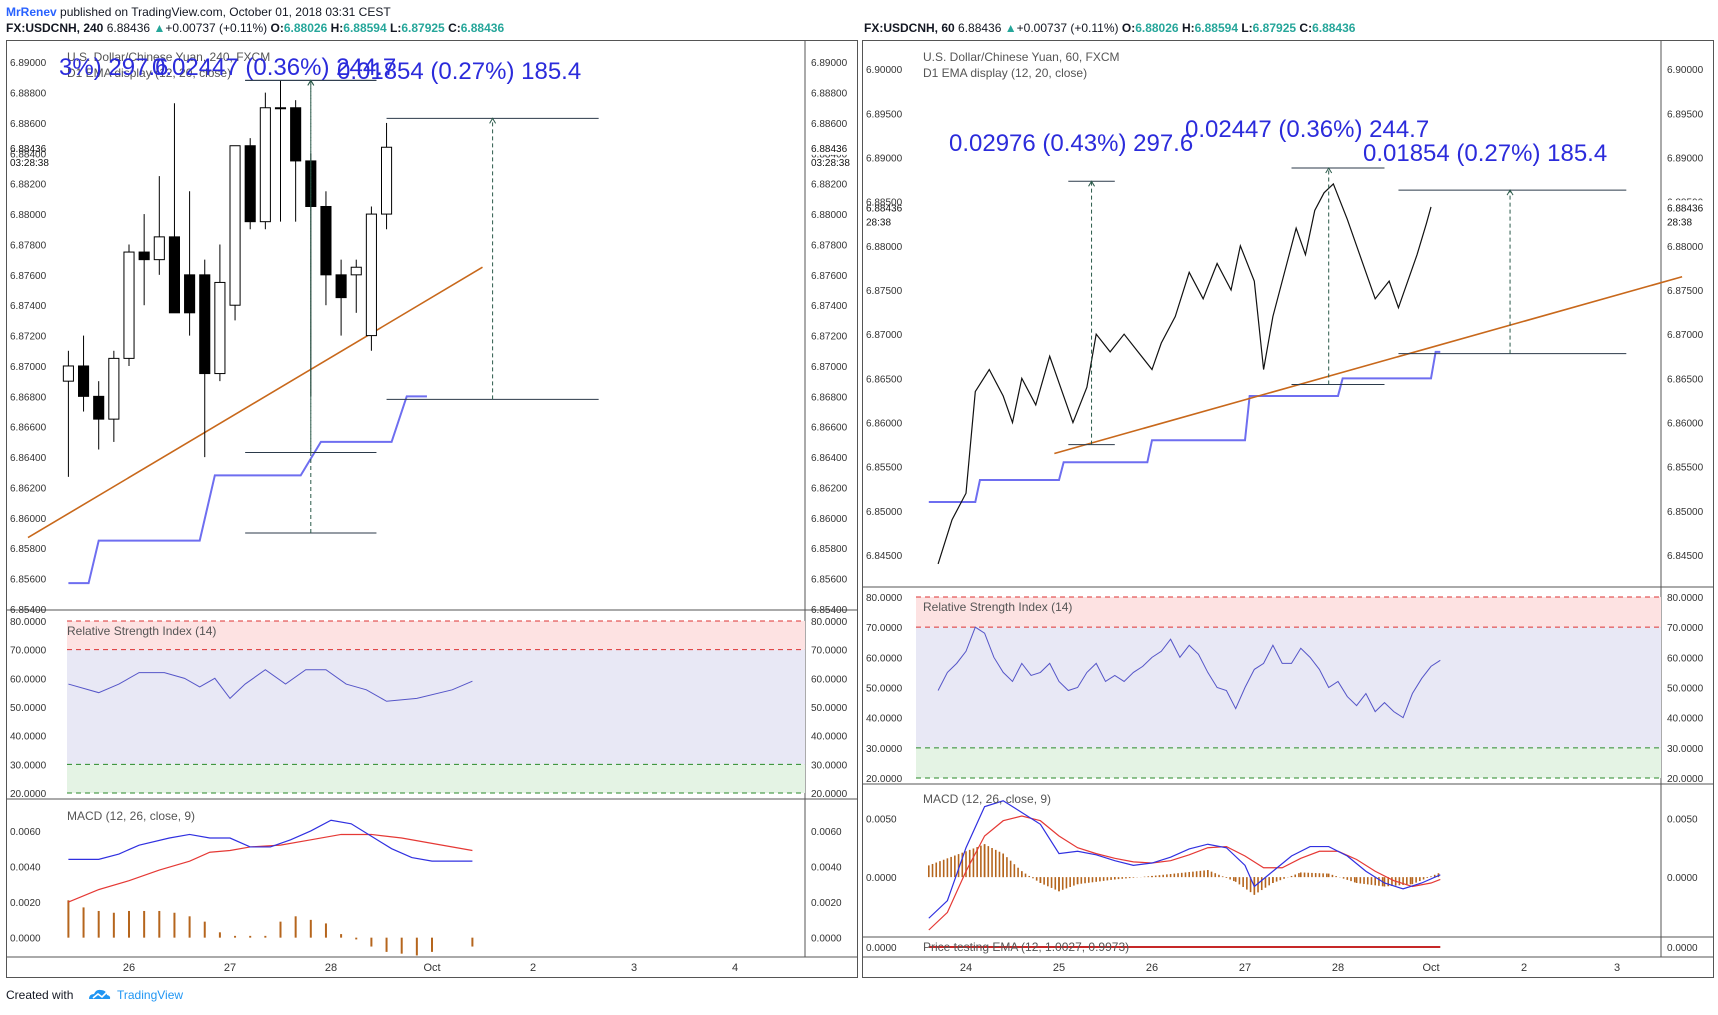 Image resolution: width=1718 pixels, height=1015 pixels. I want to click on countdown-label: 03:28:38, so click(830, 163).